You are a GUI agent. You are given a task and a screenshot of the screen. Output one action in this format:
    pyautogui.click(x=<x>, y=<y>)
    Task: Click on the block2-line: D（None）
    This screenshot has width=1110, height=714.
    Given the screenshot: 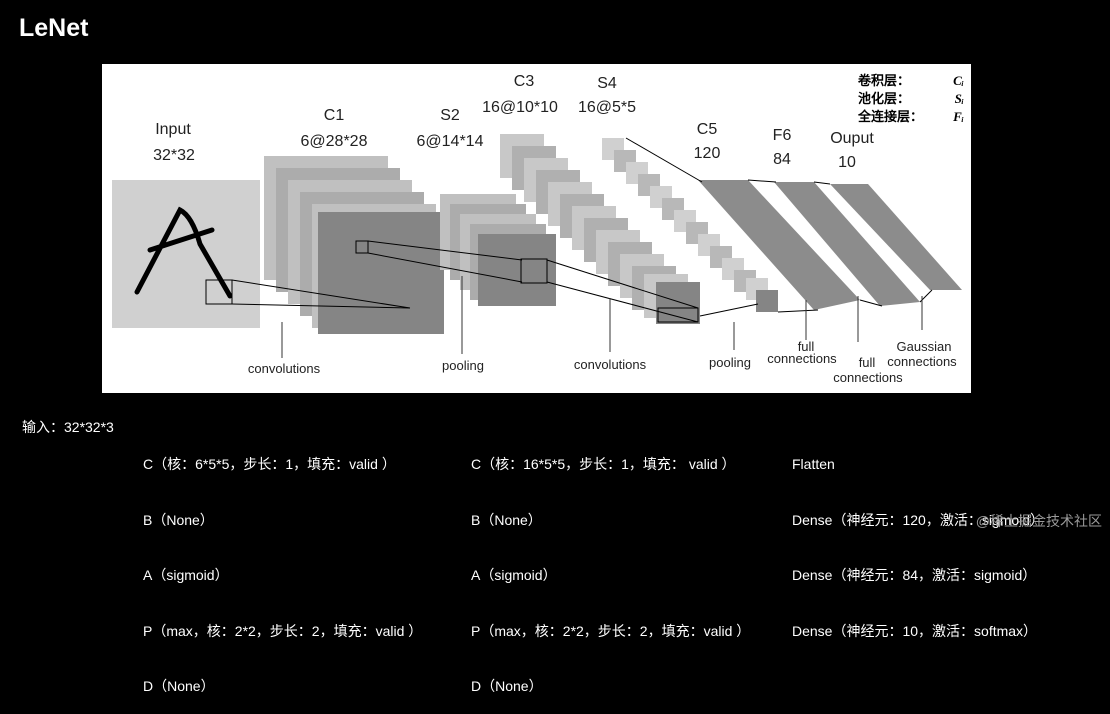 What is the action you would take?
    pyautogui.click(x=507, y=686)
    